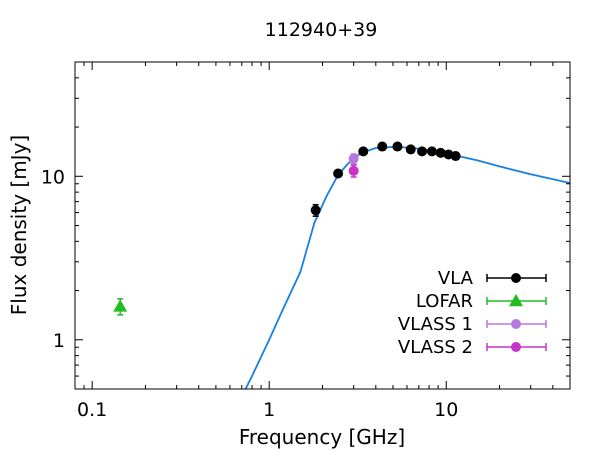 The width and height of the screenshot is (600, 450). I want to click on vlass-1-point, so click(353, 159).